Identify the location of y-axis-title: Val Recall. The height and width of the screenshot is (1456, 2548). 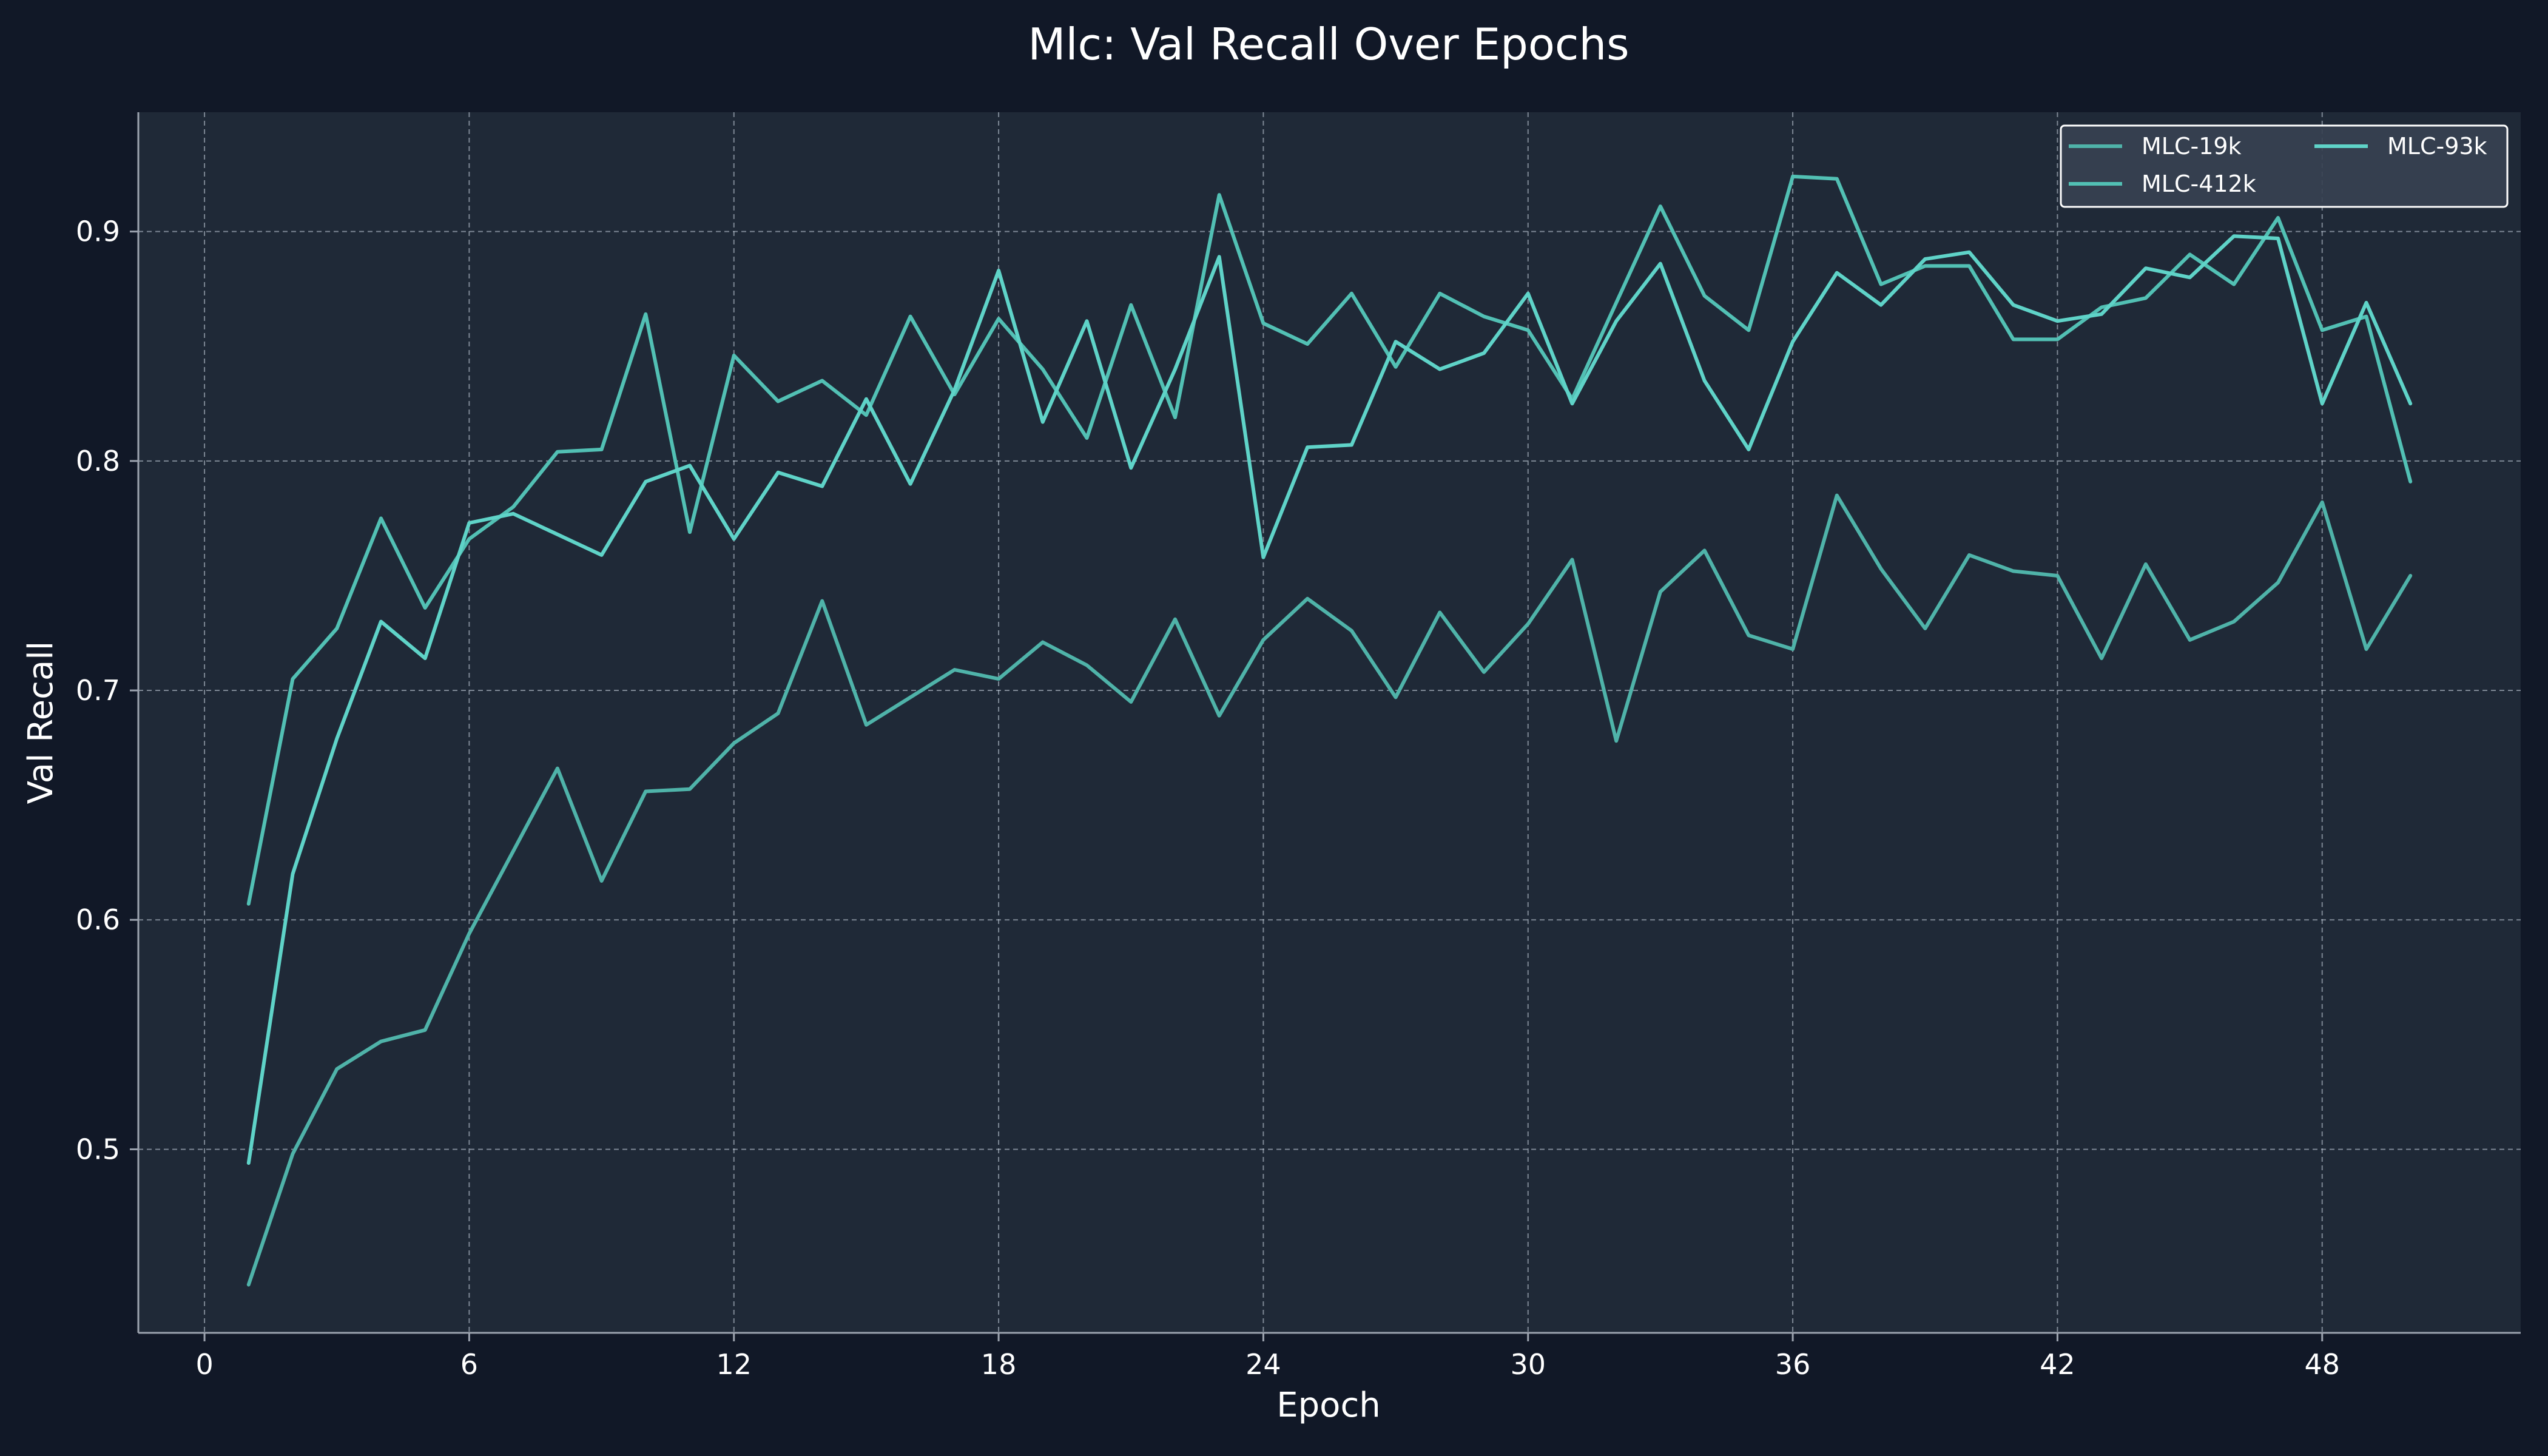
(41, 722).